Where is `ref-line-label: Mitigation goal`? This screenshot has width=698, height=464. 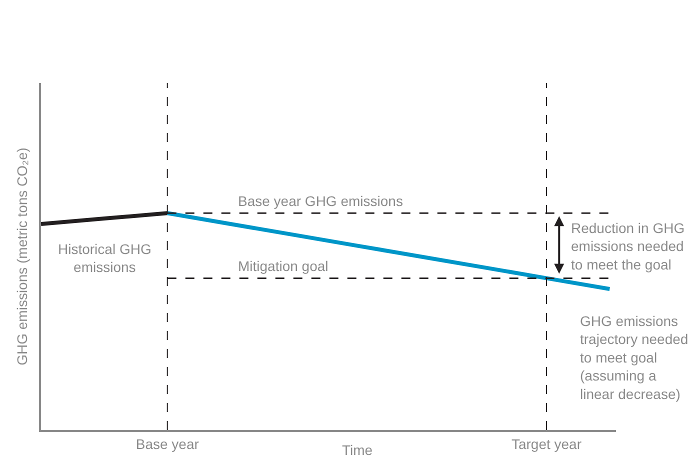 ref-line-label: Mitigation goal is located at coordinates (283, 266).